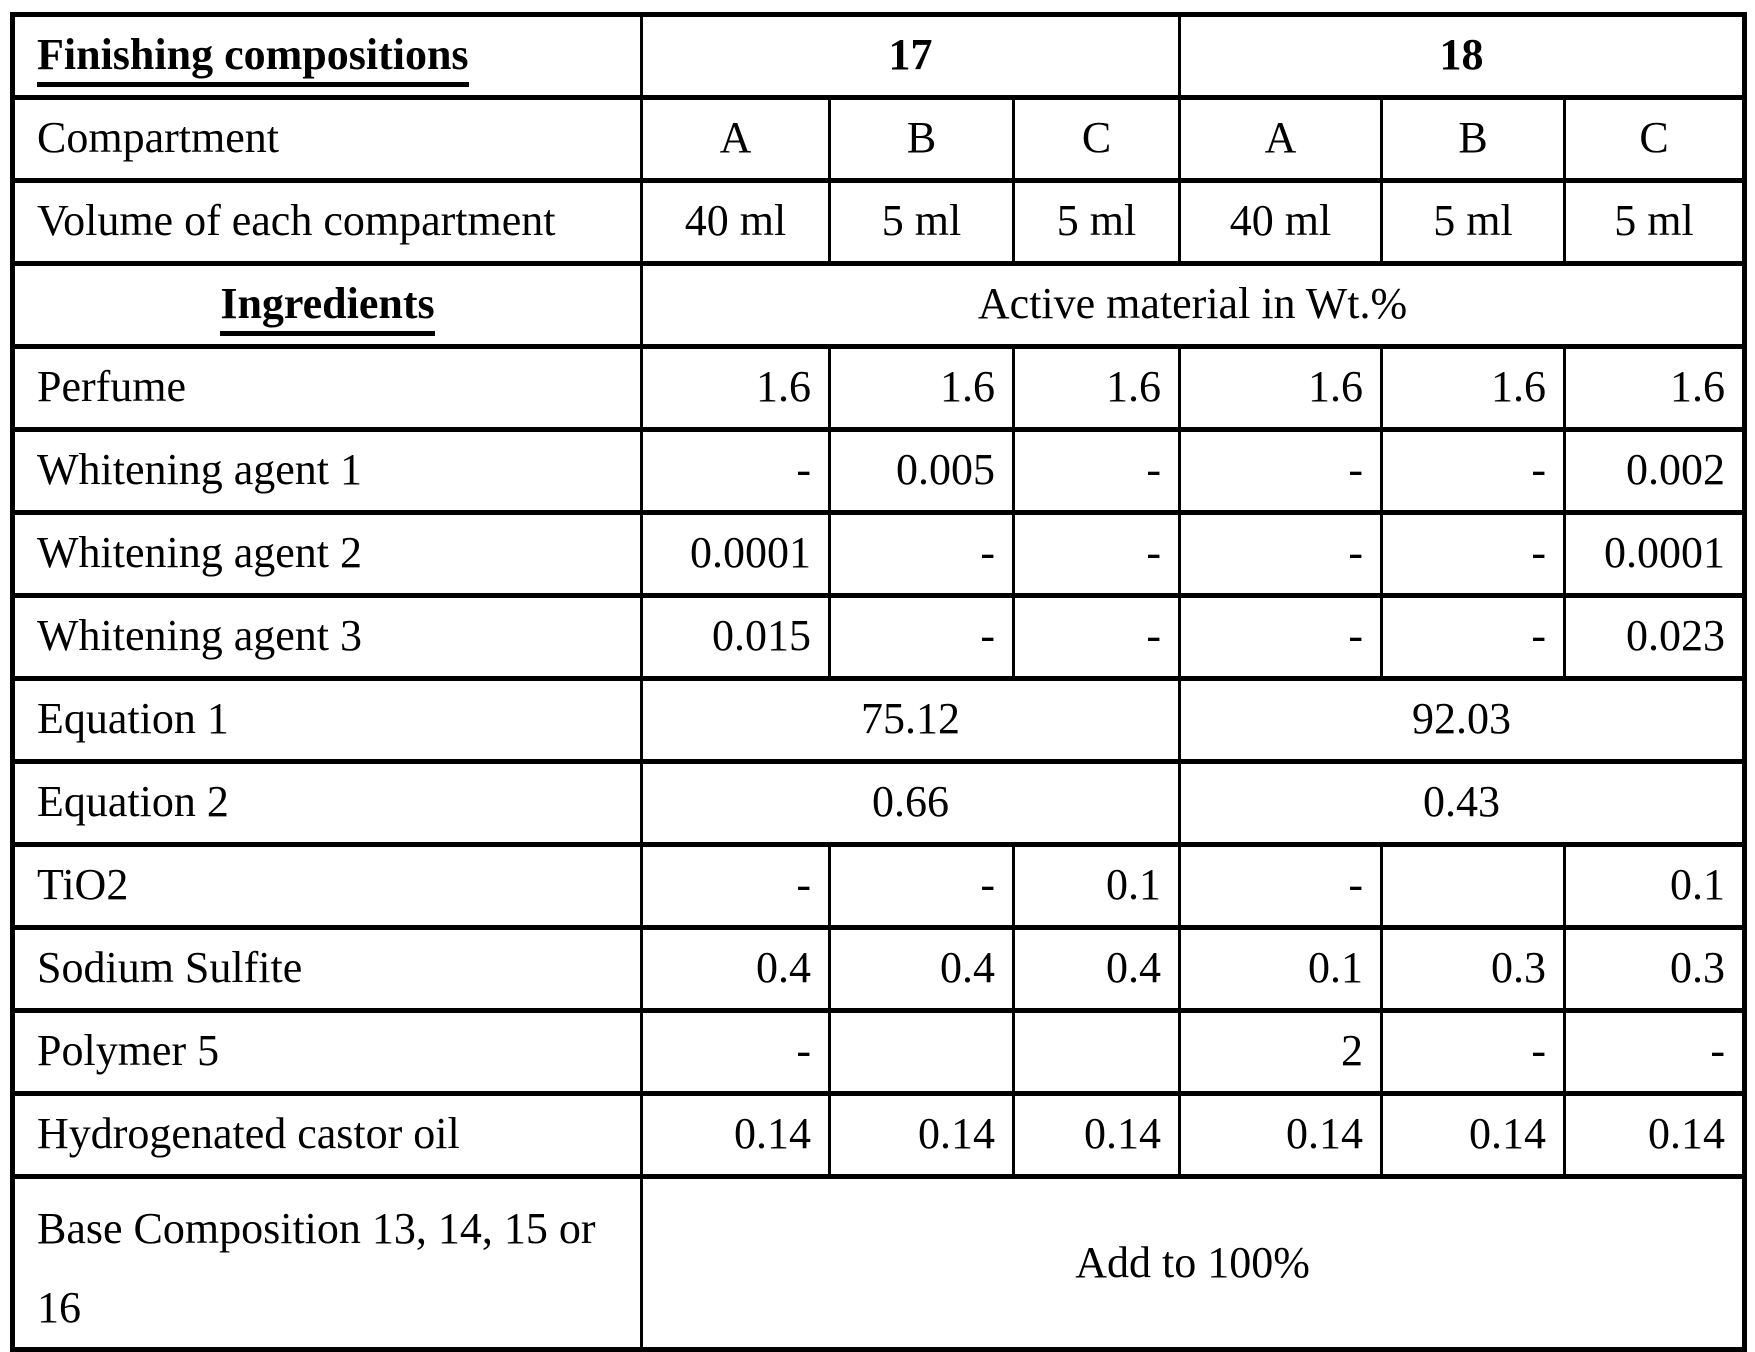 Image resolution: width=1755 pixels, height=1352 pixels. Describe the element at coordinates (253, 59) in the screenshot. I see `table-title: Finishing compositions` at that location.